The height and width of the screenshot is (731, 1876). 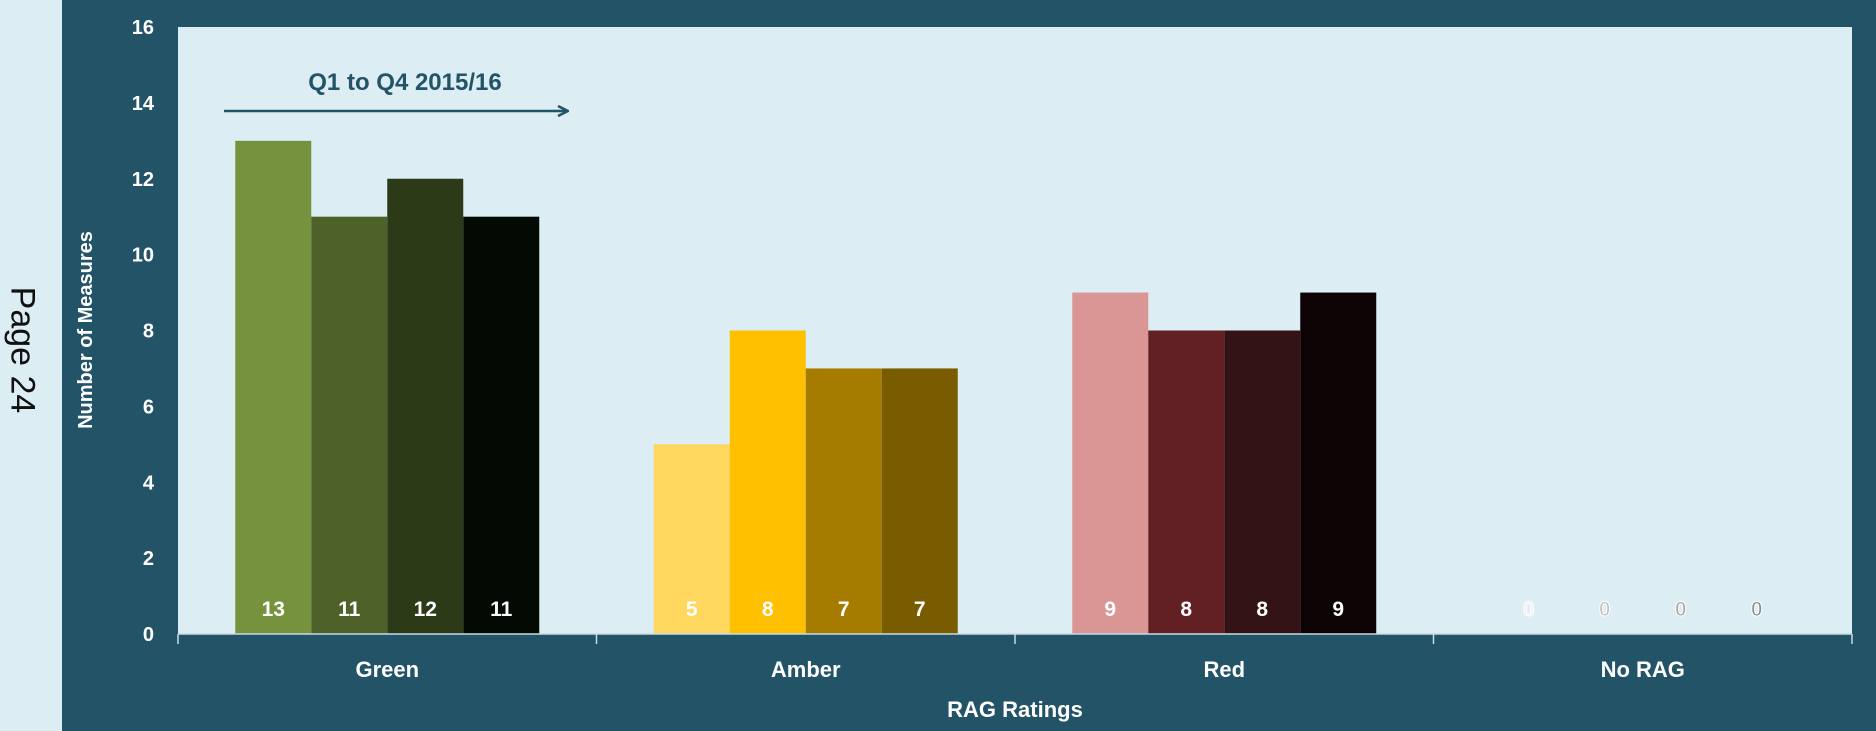 What do you see at coordinates (425, 609) in the screenshot?
I see `data-label: 12` at bounding box center [425, 609].